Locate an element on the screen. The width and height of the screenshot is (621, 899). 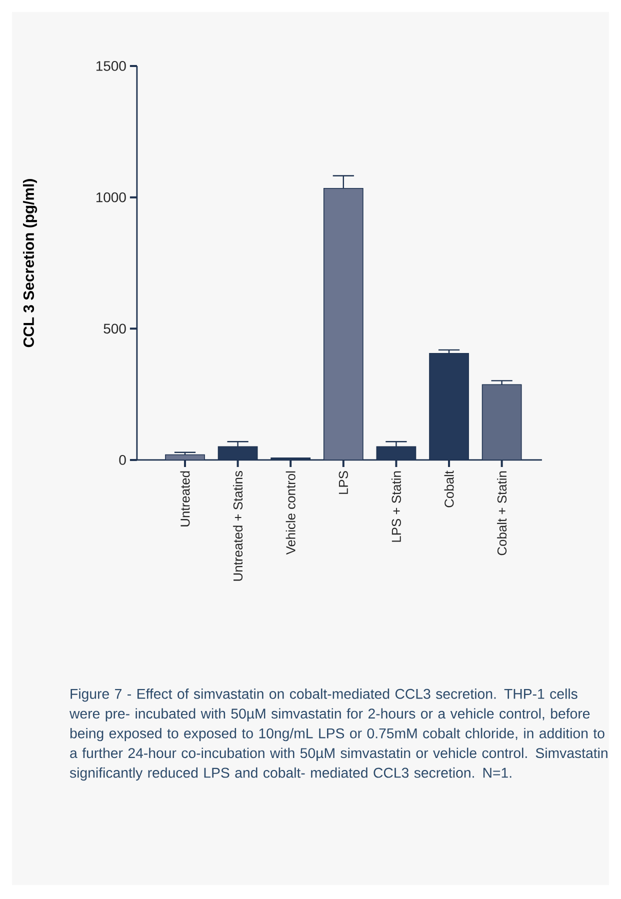
y-tick-label: 1500 is located at coordinates (111, 66).